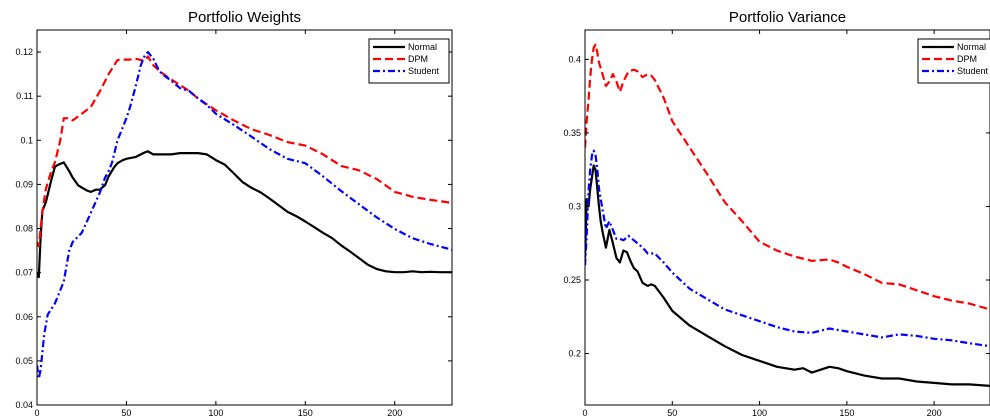  Describe the element at coordinates (24, 273) in the screenshot. I see `y-tick-label: 0.07` at that location.